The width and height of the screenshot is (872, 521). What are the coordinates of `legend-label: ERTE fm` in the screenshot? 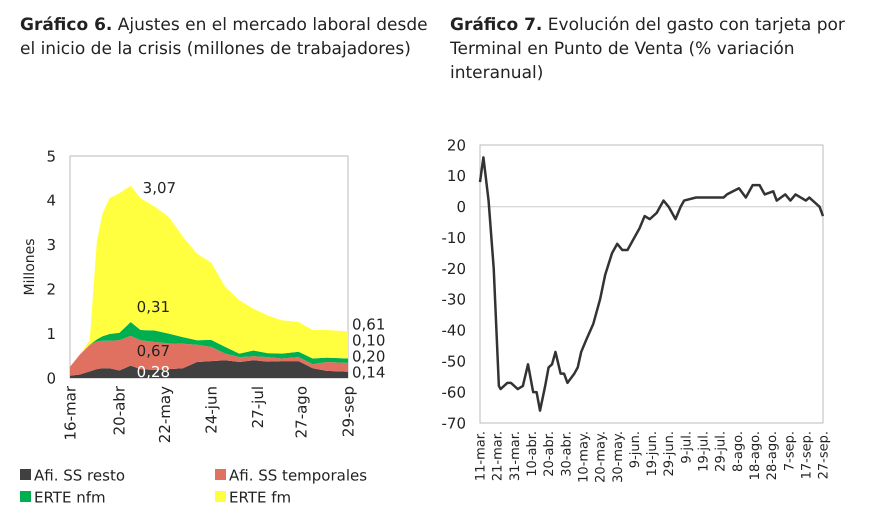 It's located at (260, 497).